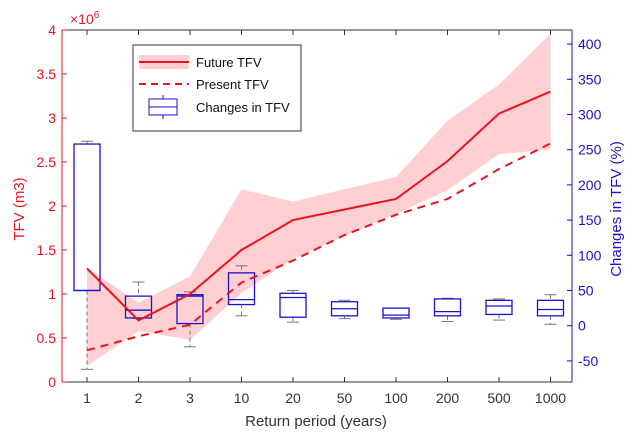 The height and width of the screenshot is (434, 635). I want to click on x-axis-title: Return period (years), so click(316, 421).